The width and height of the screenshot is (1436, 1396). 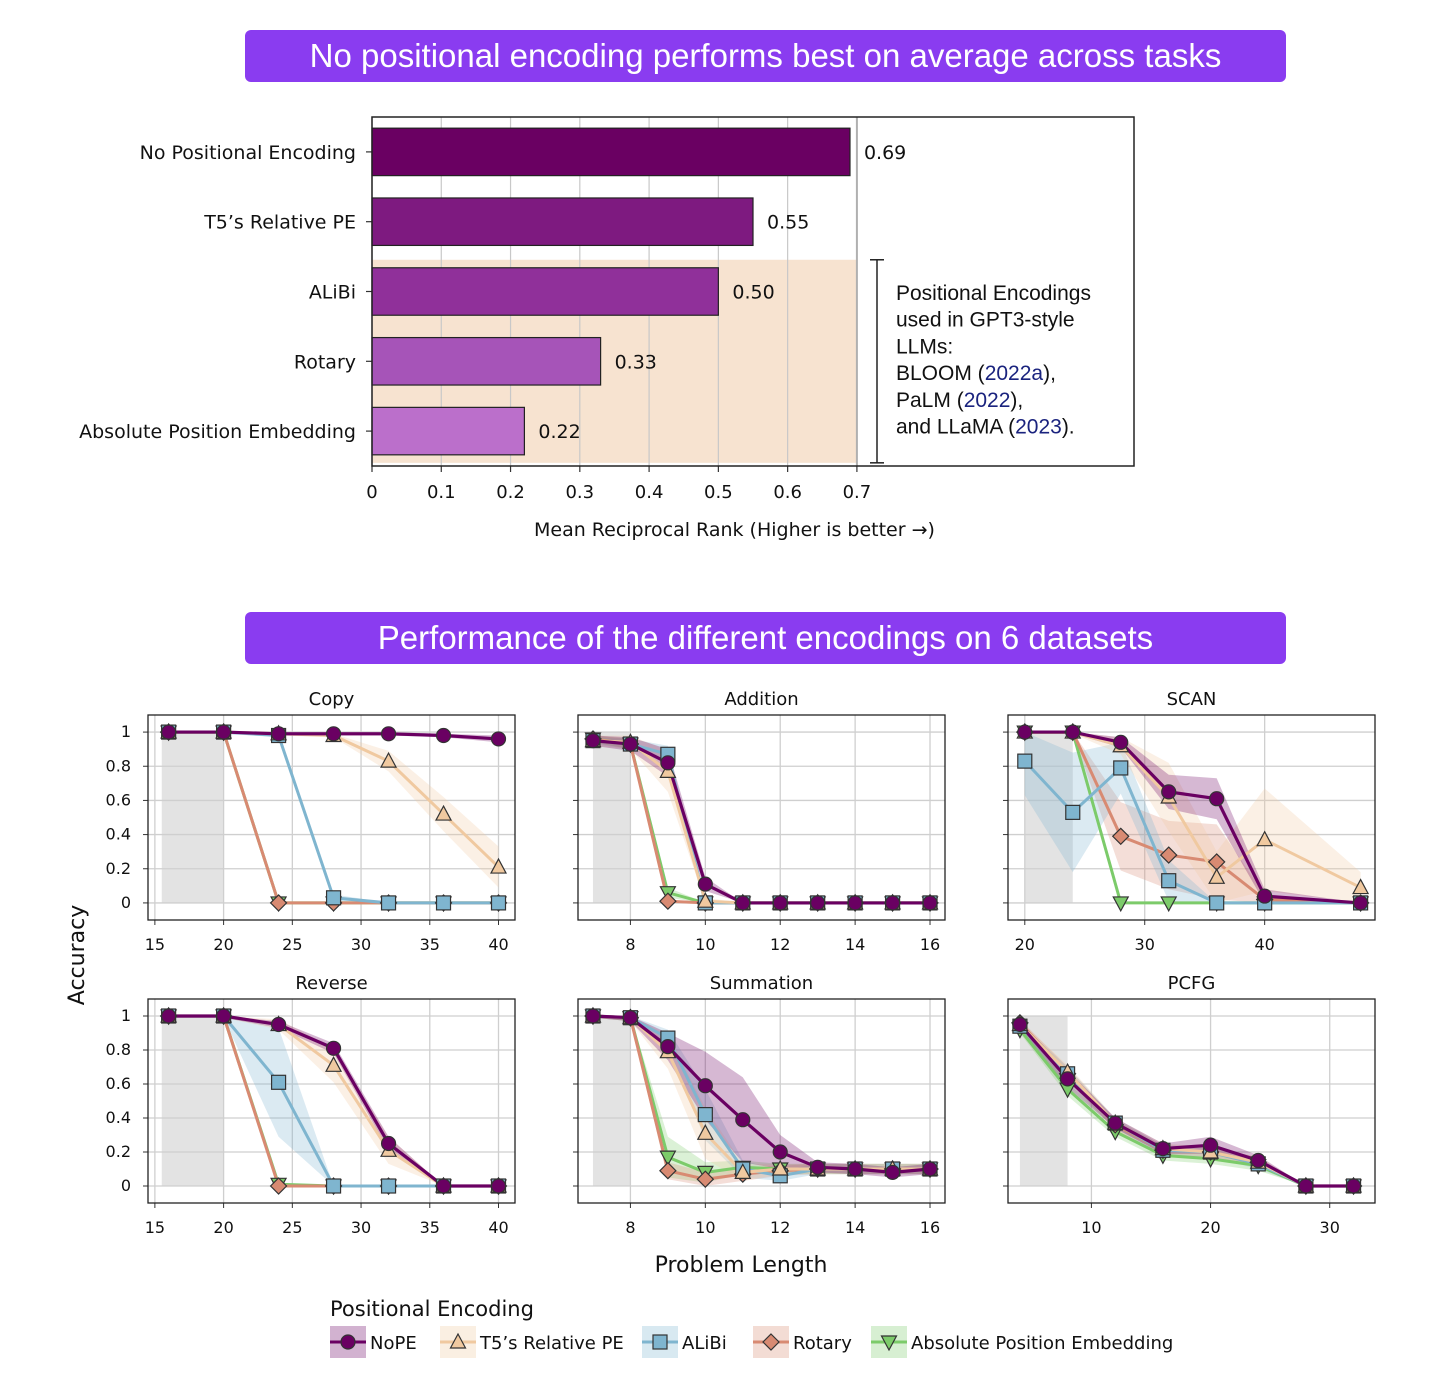 What do you see at coordinates (292, 1227) in the screenshot?
I see `x-tick-label: 25` at bounding box center [292, 1227].